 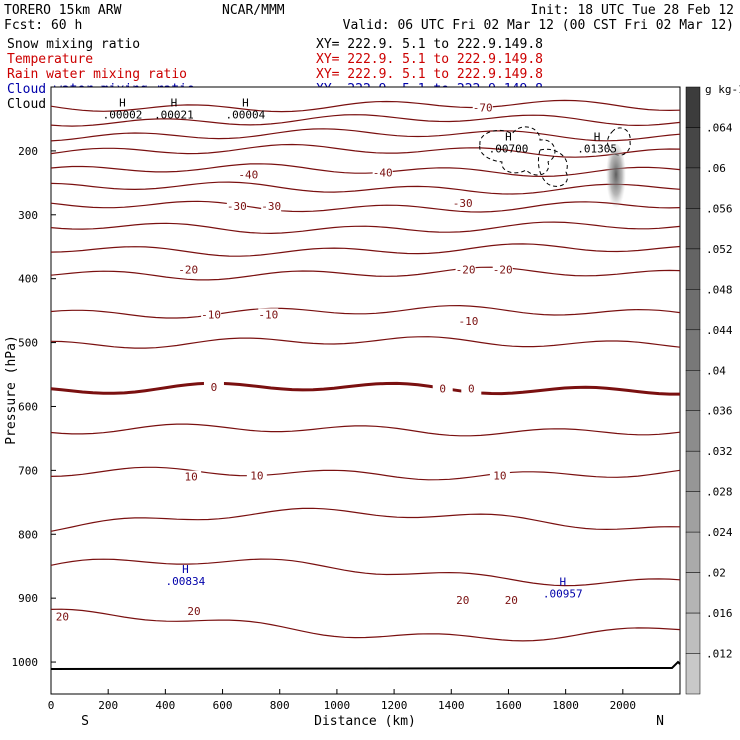 I want to click on colorbar-label-4: .048, so click(x=719, y=289).